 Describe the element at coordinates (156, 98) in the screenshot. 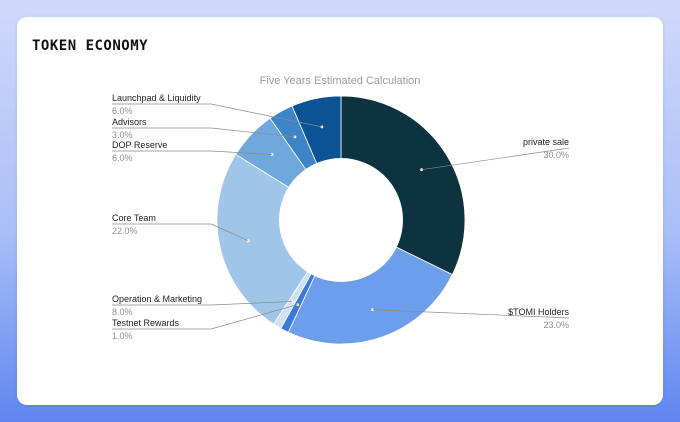

I see `slice-label: Launchpad & Liquidity` at that location.